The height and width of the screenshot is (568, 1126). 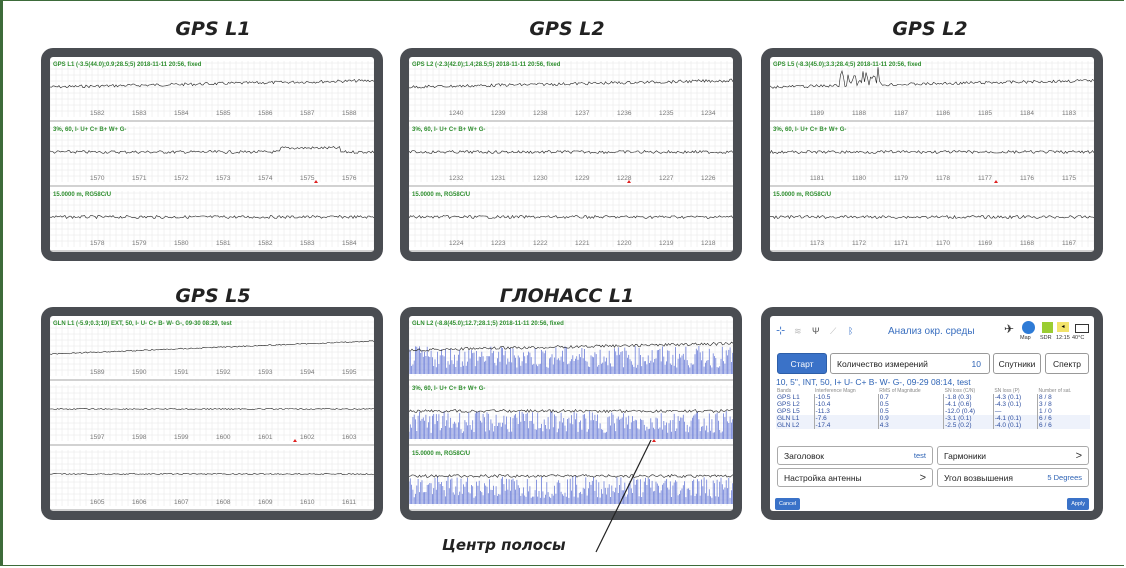 What do you see at coordinates (1013, 455) in the screenshot?
I see `harmonics-setting: Гармоники >` at bounding box center [1013, 455].